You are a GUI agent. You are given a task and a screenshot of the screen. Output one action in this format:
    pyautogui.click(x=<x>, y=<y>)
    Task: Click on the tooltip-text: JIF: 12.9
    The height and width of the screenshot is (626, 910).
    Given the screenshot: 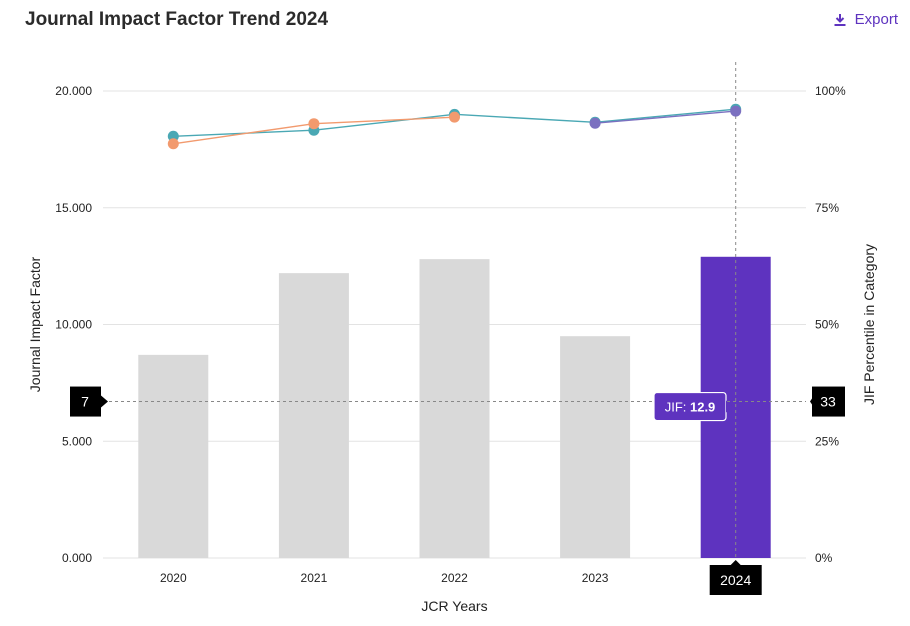 What is the action you would take?
    pyautogui.click(x=690, y=407)
    